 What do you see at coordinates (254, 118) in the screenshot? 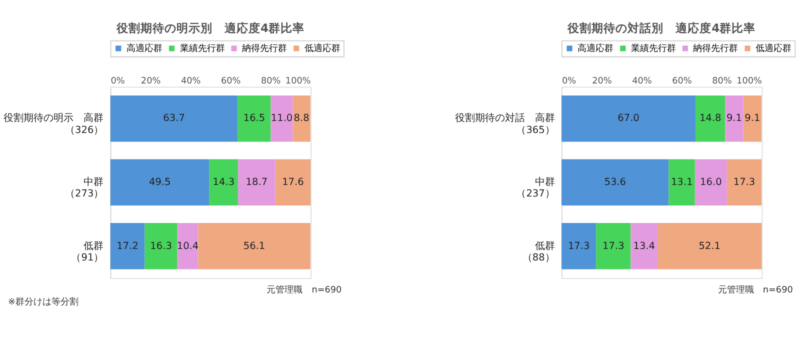
I see `data-label: 16.5` at bounding box center [254, 118].